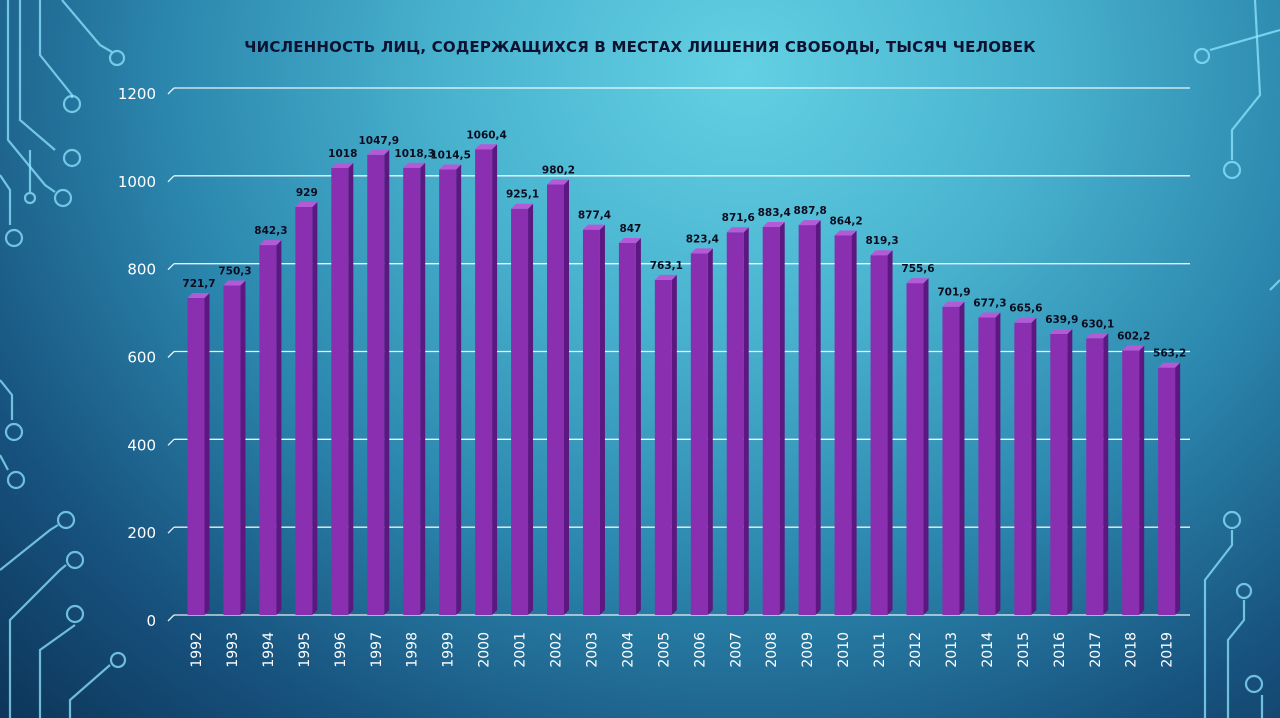  What do you see at coordinates (342, 154) in the screenshot?
I see `data-label: 1018` at bounding box center [342, 154].